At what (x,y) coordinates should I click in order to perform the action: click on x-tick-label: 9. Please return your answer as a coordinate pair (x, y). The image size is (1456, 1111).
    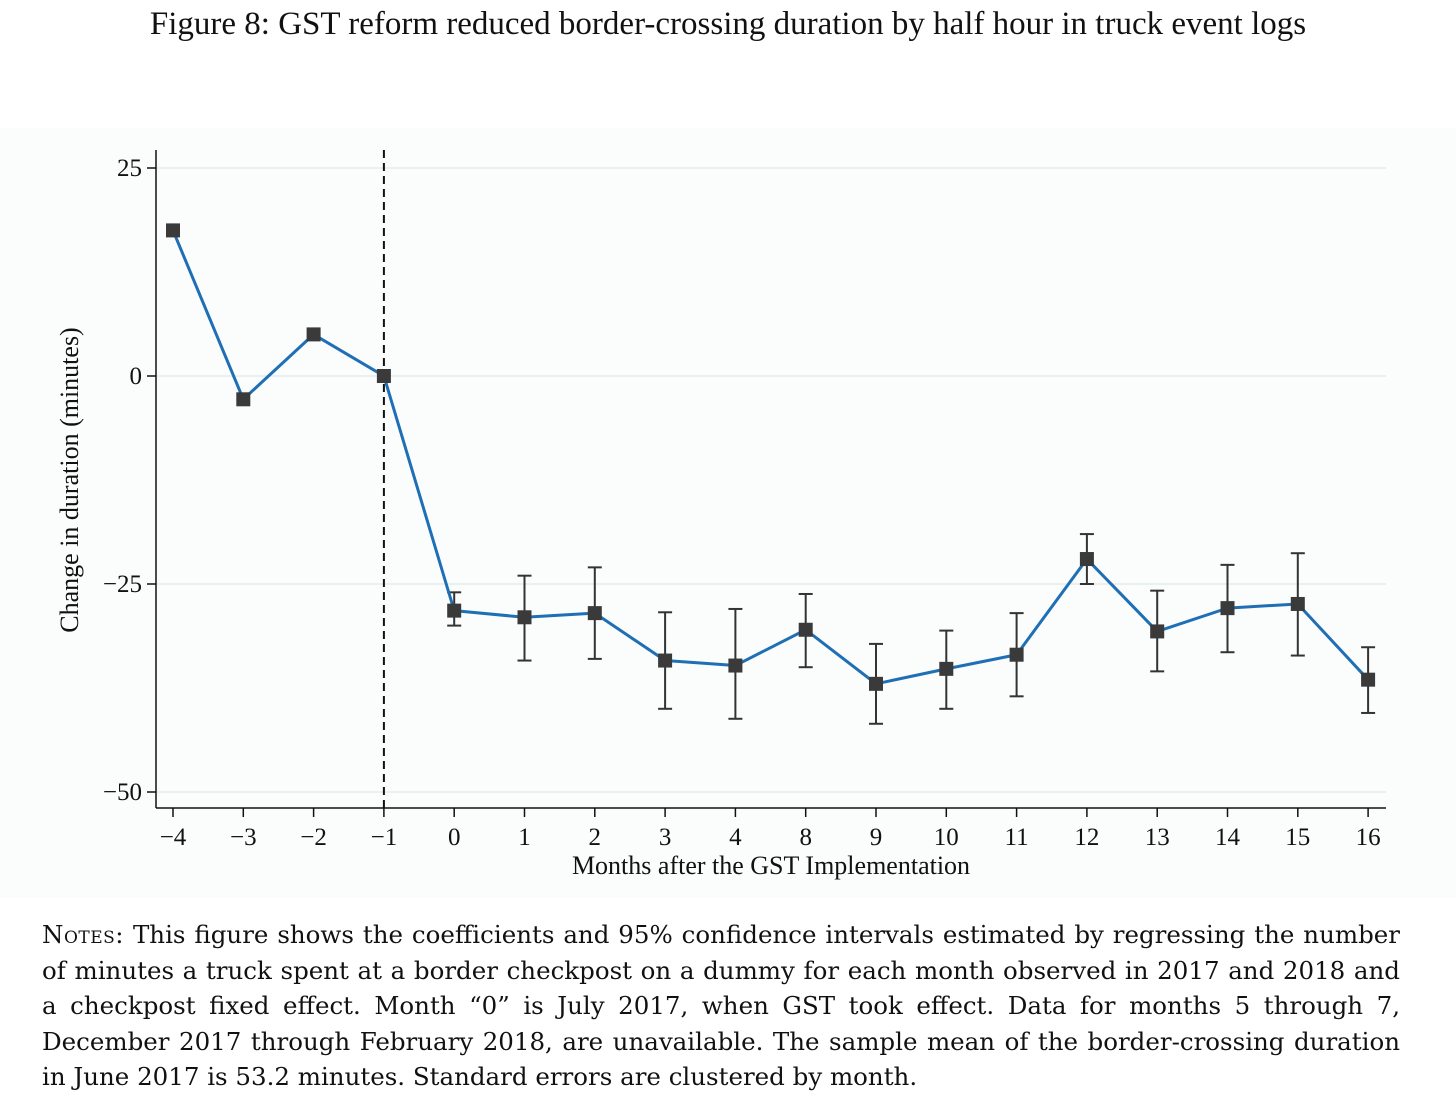
    Looking at the image, I should click on (876, 837).